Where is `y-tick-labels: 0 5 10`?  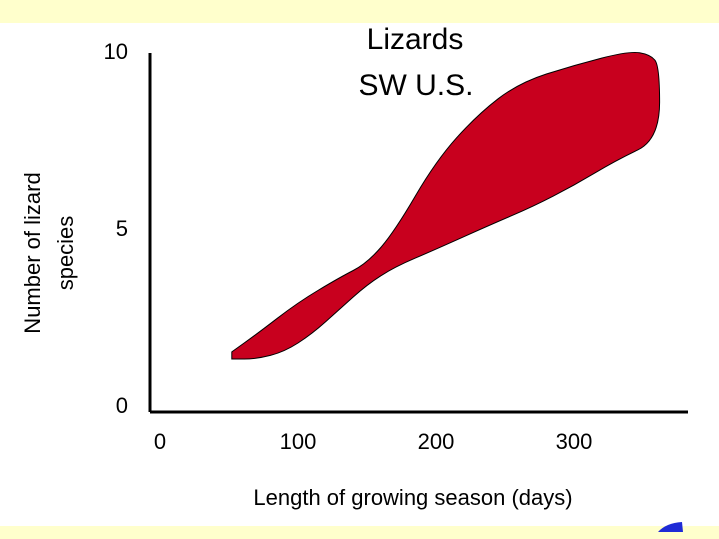 y-tick-labels: 0 5 10 is located at coordinates (116, 228).